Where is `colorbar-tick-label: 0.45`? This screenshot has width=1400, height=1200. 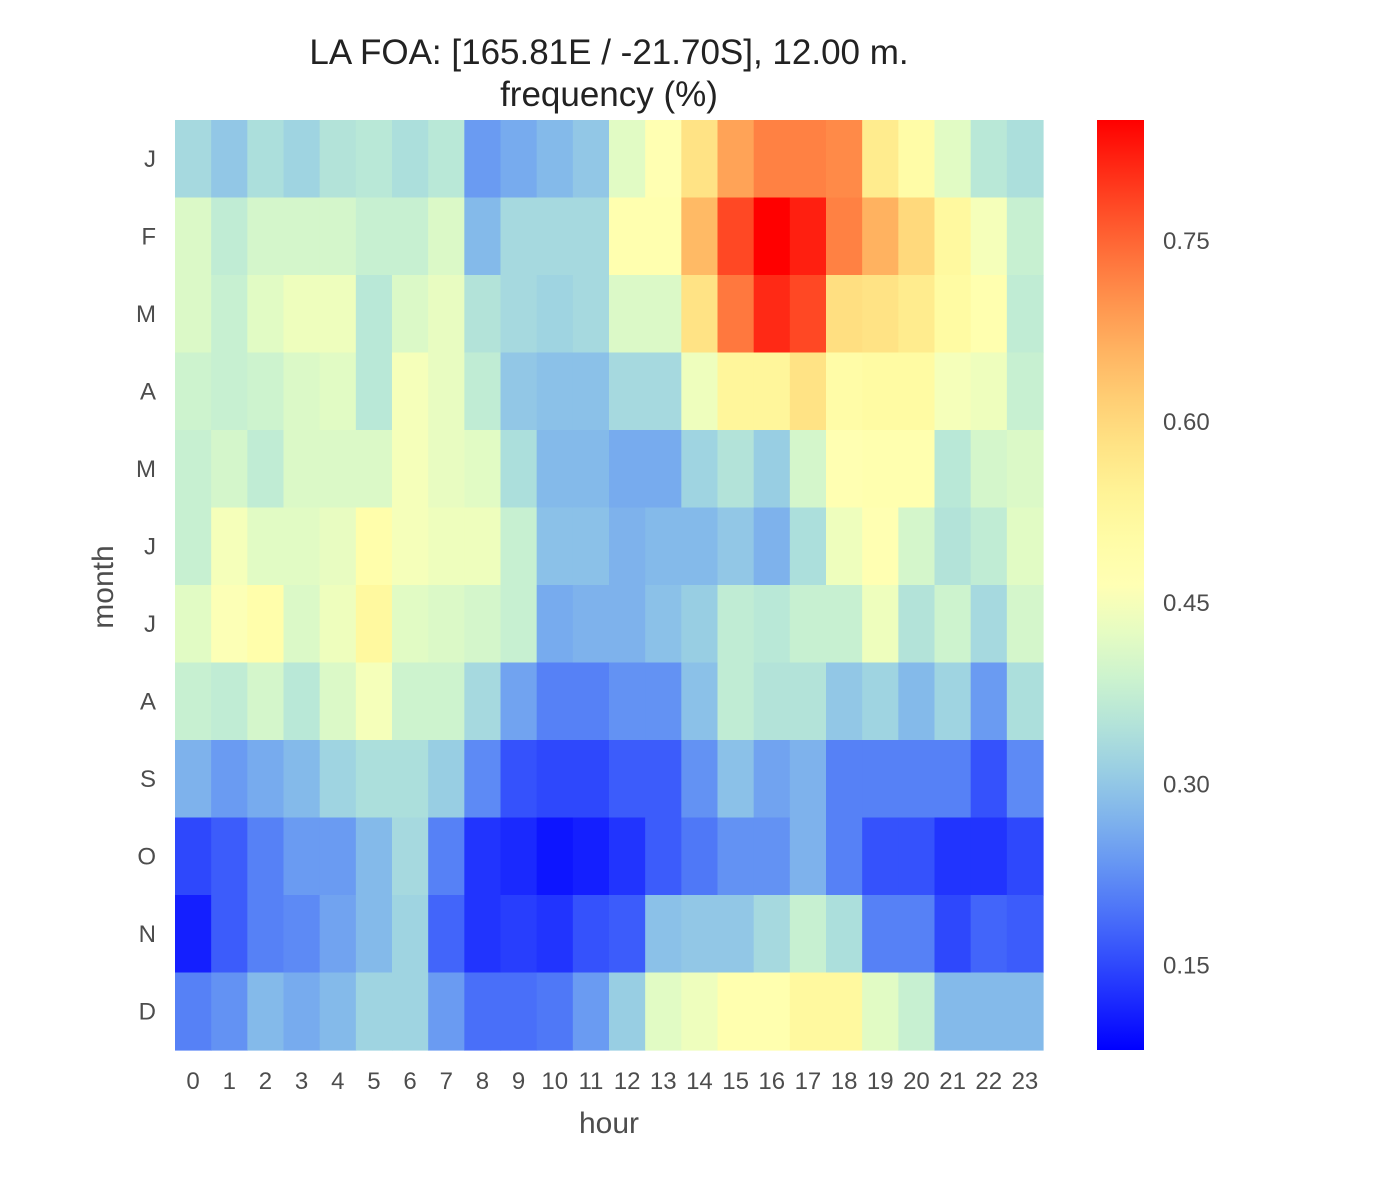 colorbar-tick-label: 0.45 is located at coordinates (1186, 603).